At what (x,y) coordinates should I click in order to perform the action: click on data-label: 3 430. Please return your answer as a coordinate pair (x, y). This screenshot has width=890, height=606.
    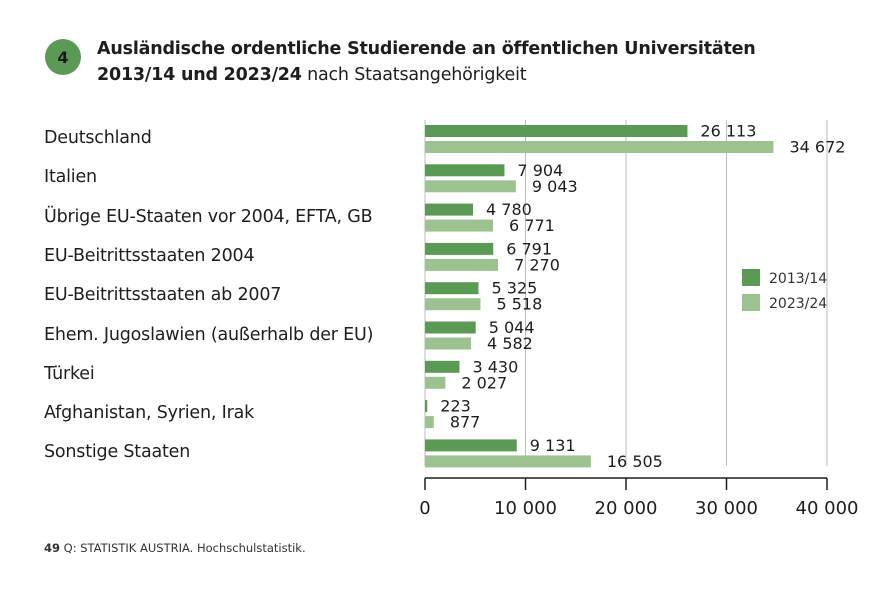
    Looking at the image, I should click on (495, 366).